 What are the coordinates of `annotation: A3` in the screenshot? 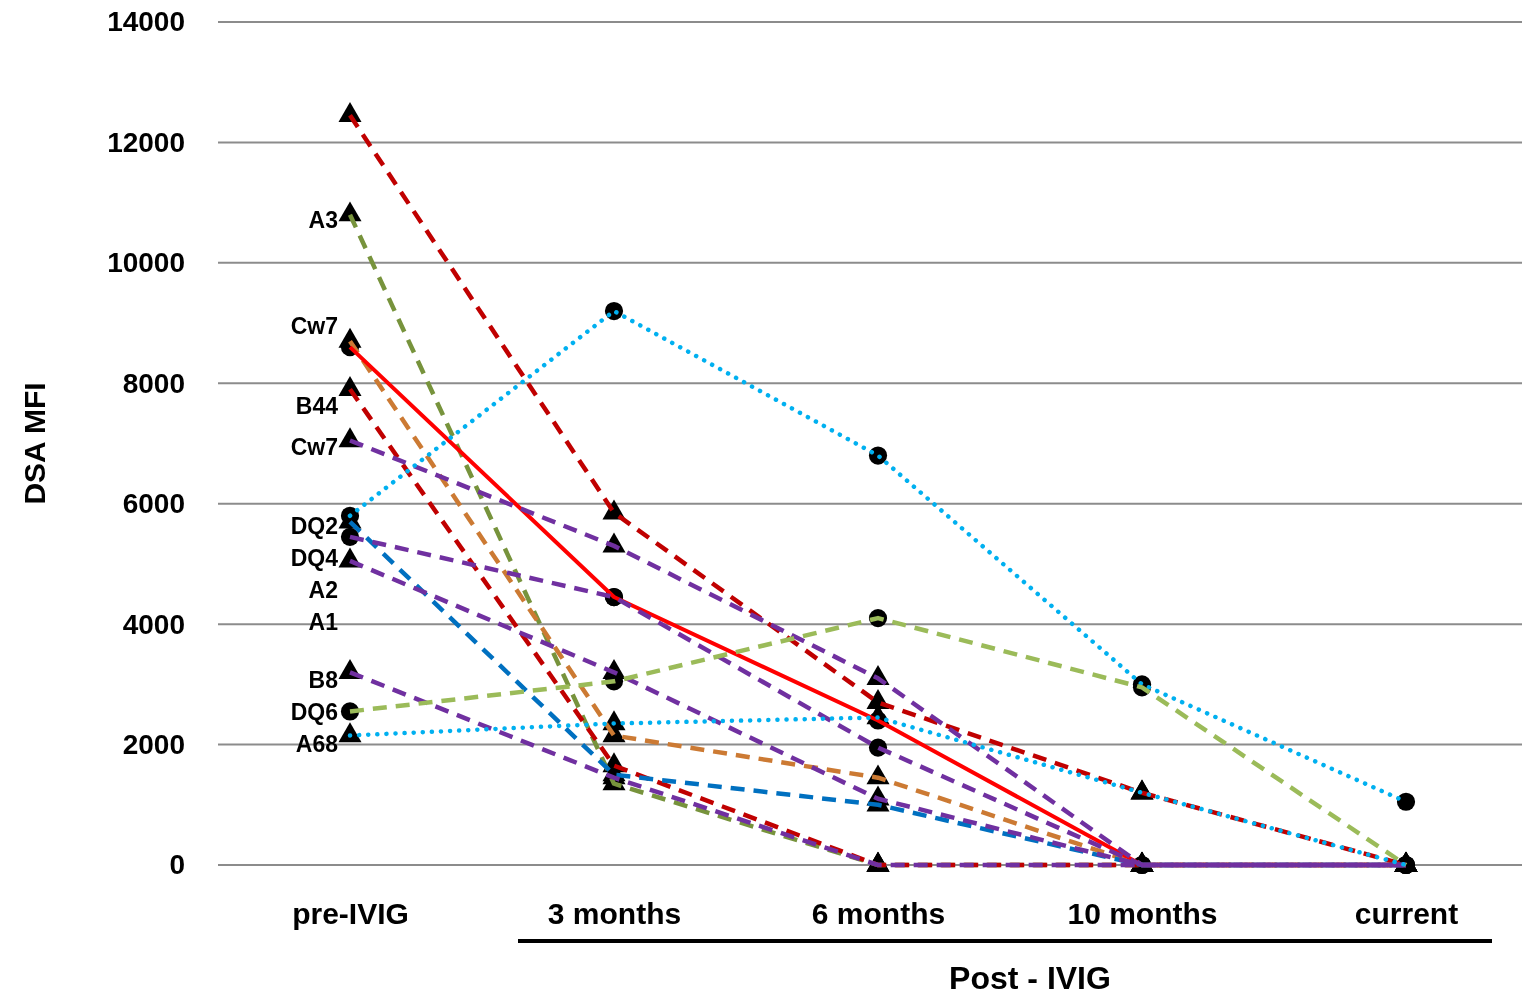 It's located at (323, 220).